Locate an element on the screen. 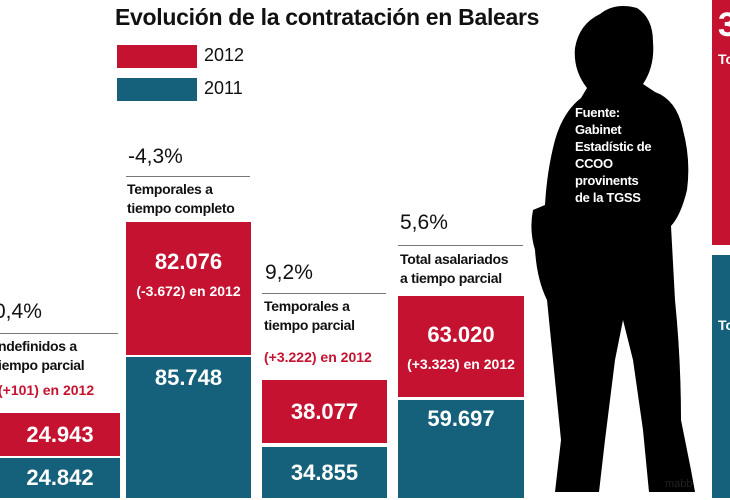  right-panel-2011: To is located at coordinates (721, 376).